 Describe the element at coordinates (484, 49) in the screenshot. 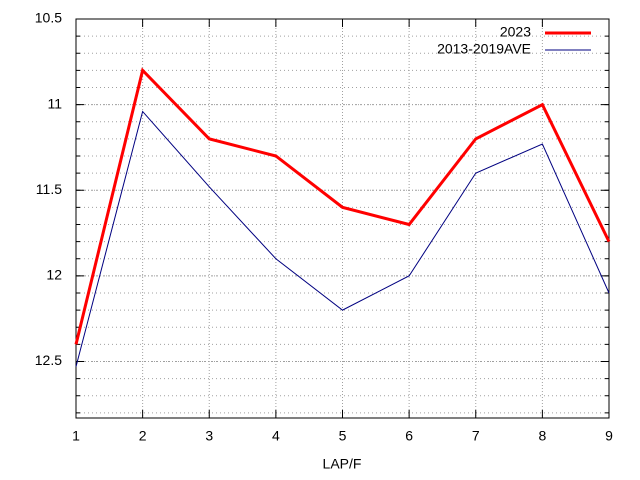

I see `legend-label: 2013-2019AVE` at that location.